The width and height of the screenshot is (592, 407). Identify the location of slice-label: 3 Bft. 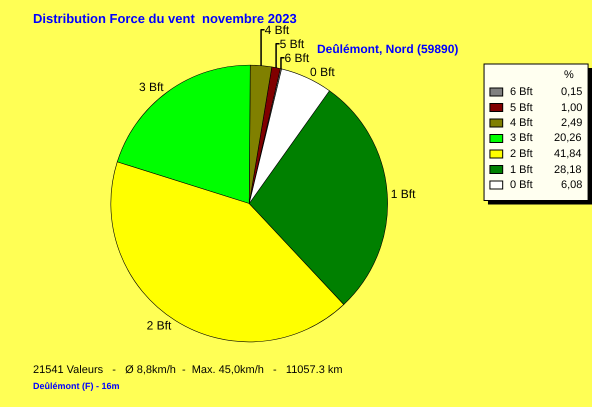
(151, 87).